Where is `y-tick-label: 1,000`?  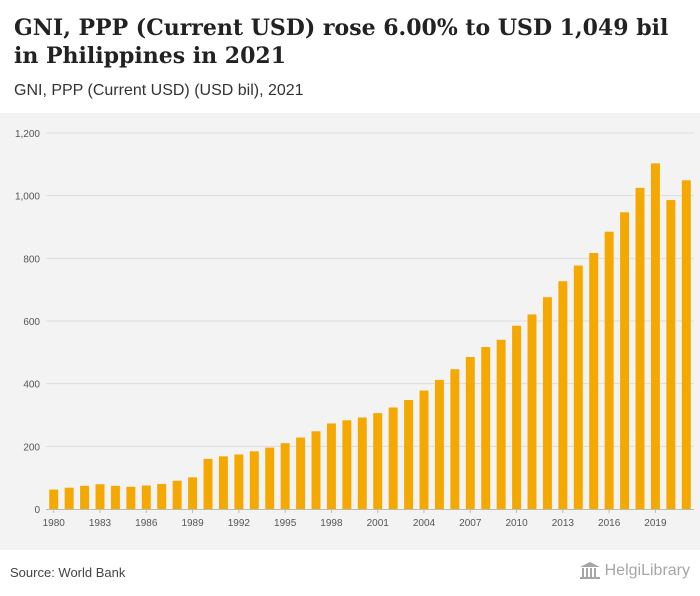
y-tick-label: 1,000 is located at coordinates (27, 197).